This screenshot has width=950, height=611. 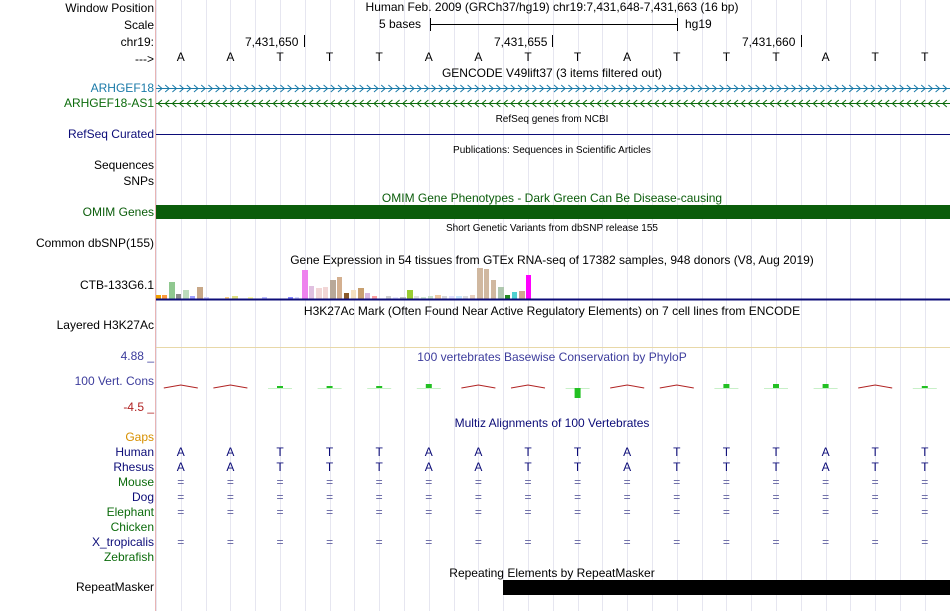 What do you see at coordinates (123, 165) in the screenshot?
I see `publications-sequences-label: Sequences` at bounding box center [123, 165].